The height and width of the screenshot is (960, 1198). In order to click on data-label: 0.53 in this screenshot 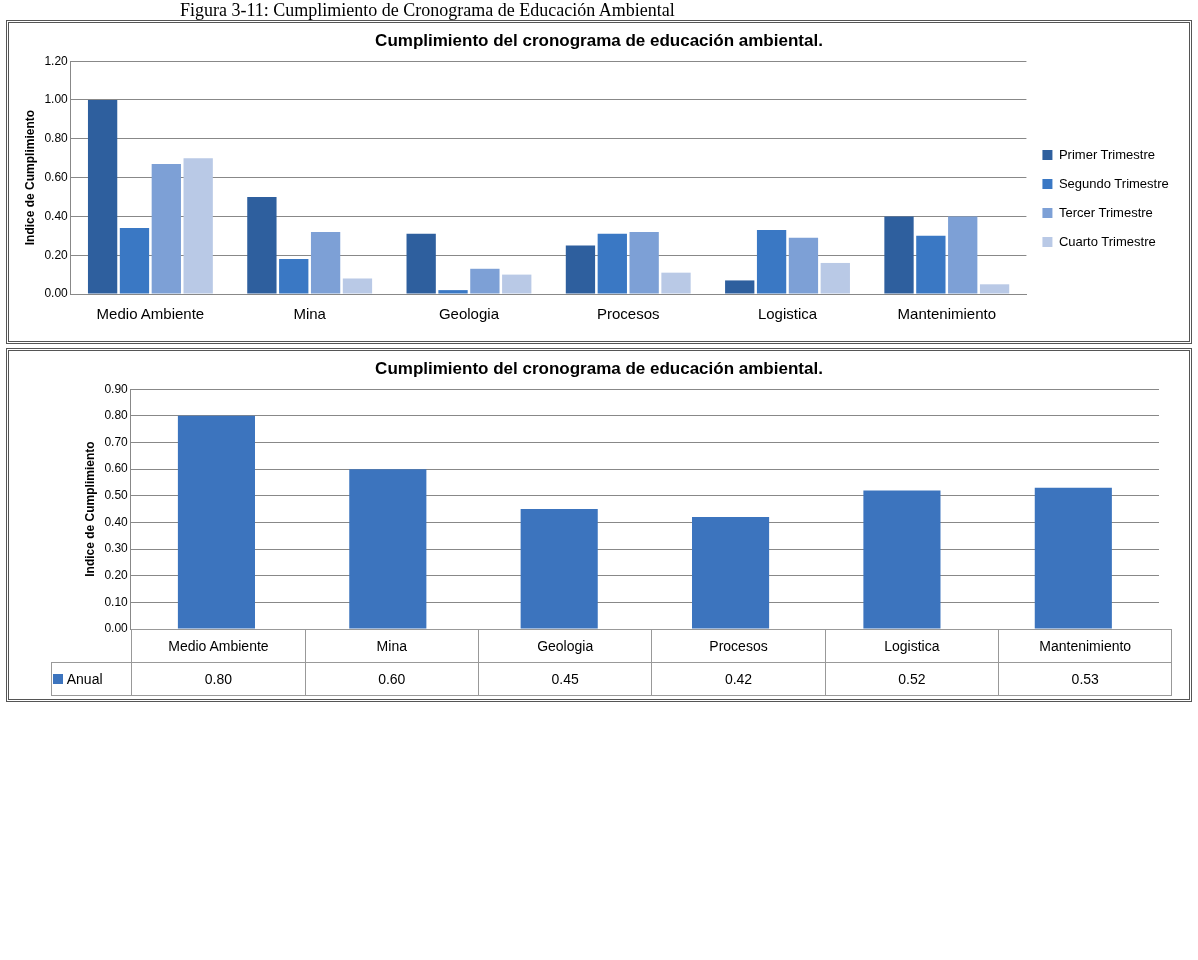, I will do `click(1085, 679)`.